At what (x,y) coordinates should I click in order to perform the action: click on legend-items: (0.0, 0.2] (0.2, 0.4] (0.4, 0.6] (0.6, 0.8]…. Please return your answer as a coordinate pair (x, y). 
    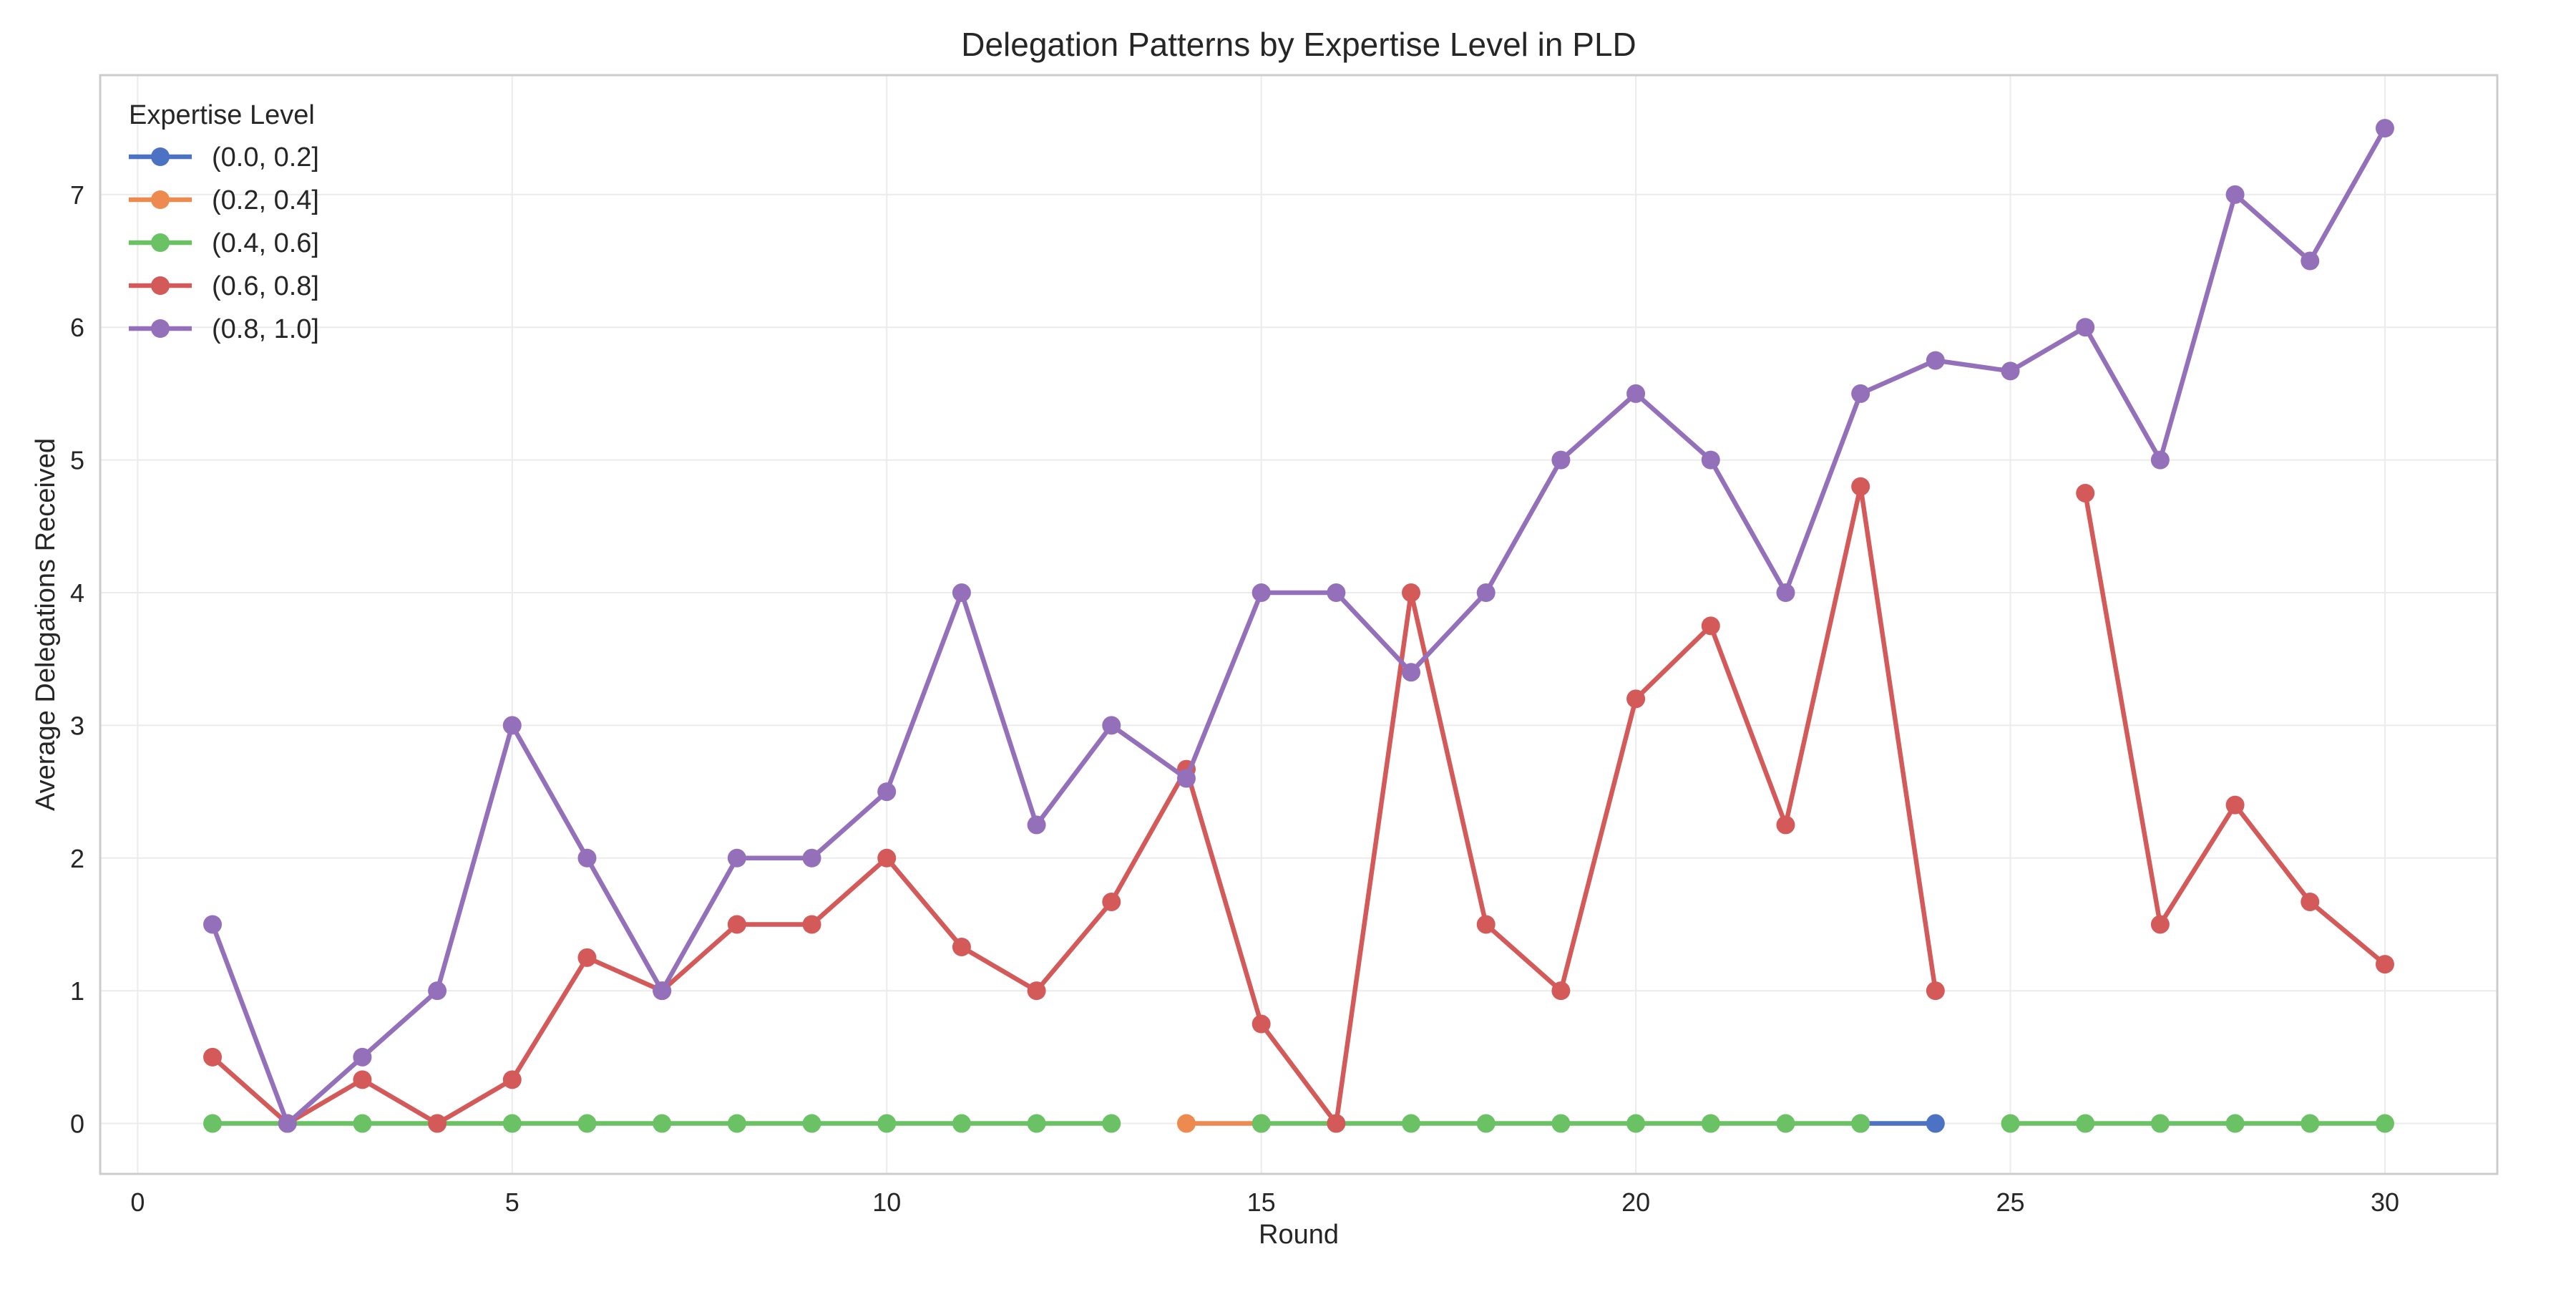
    Looking at the image, I should click on (224, 243).